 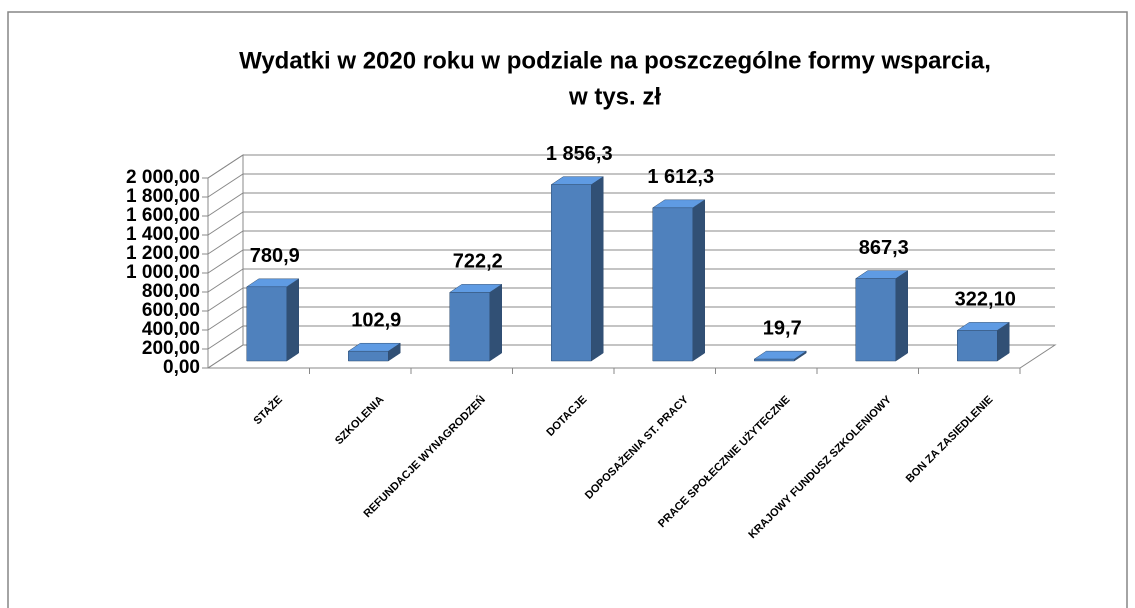 I want to click on y-tick-label: 1 200,00, so click(x=163, y=253).